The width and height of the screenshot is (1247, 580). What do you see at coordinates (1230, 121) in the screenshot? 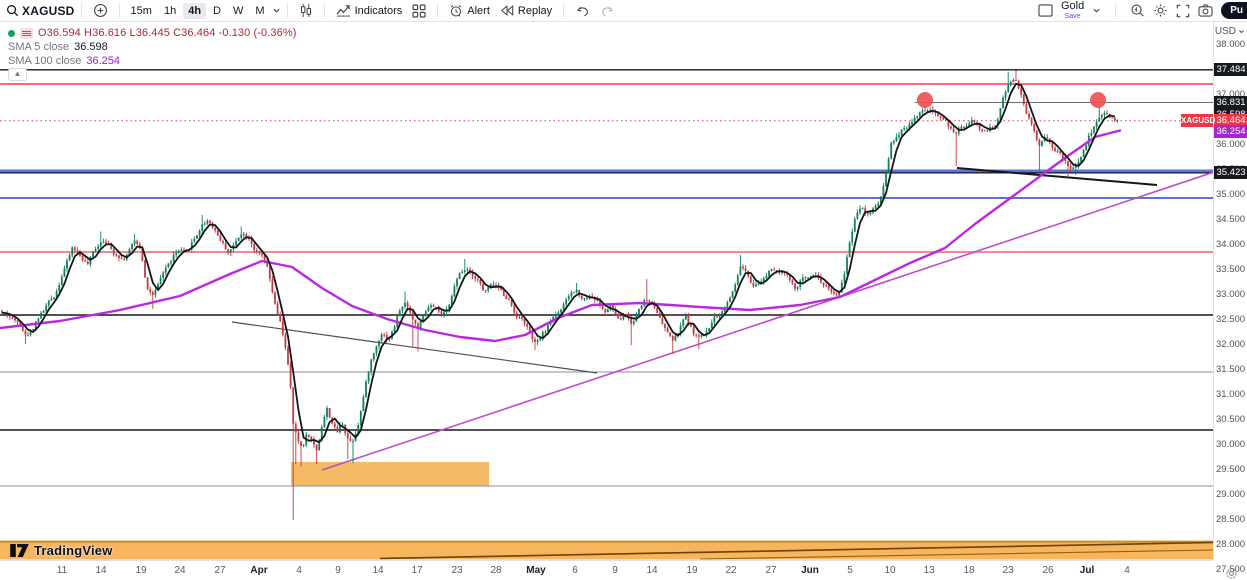
I see `price-badge: 36.464` at bounding box center [1230, 121].